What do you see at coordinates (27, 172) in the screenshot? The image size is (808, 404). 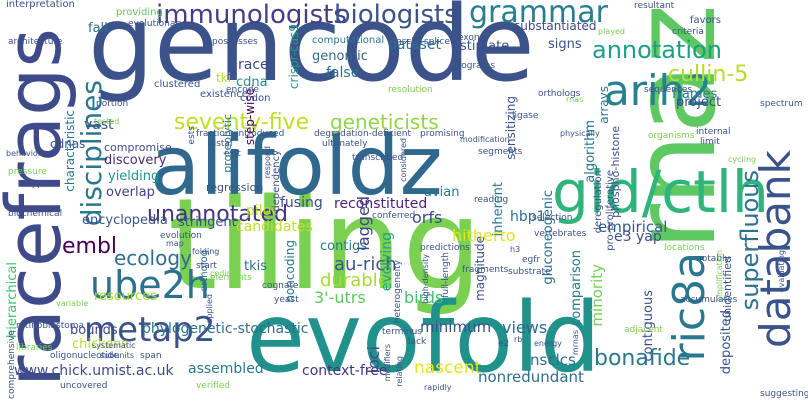 I see `word: pressure` at bounding box center [27, 172].